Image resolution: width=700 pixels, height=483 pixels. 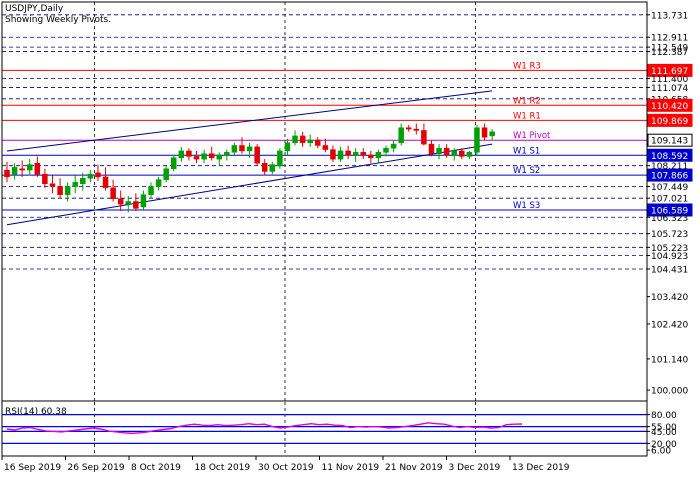 I want to click on trend-channel-lower, so click(x=249, y=184).